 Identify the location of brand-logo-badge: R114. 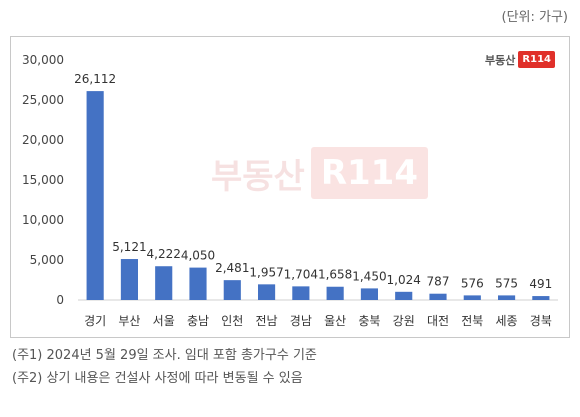
(536, 59).